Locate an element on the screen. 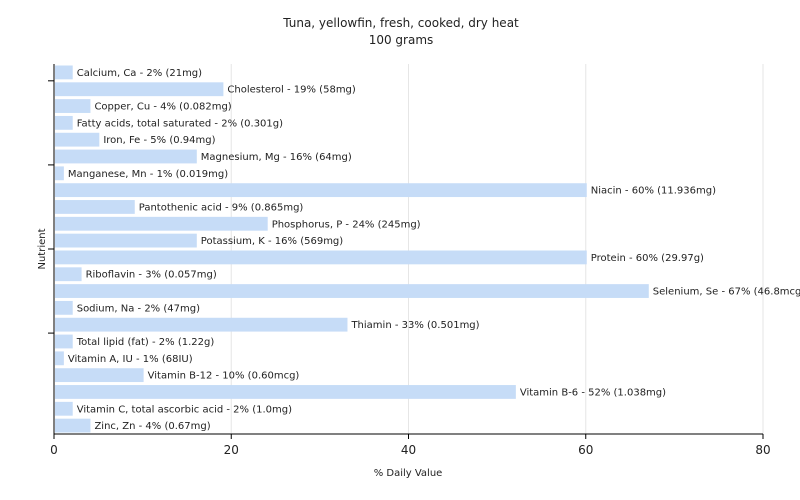 This screenshot has width=800, height=500. chart-title: Tuna, yellowfin, fresh, cooked, dry heat is located at coordinates (400, 23).